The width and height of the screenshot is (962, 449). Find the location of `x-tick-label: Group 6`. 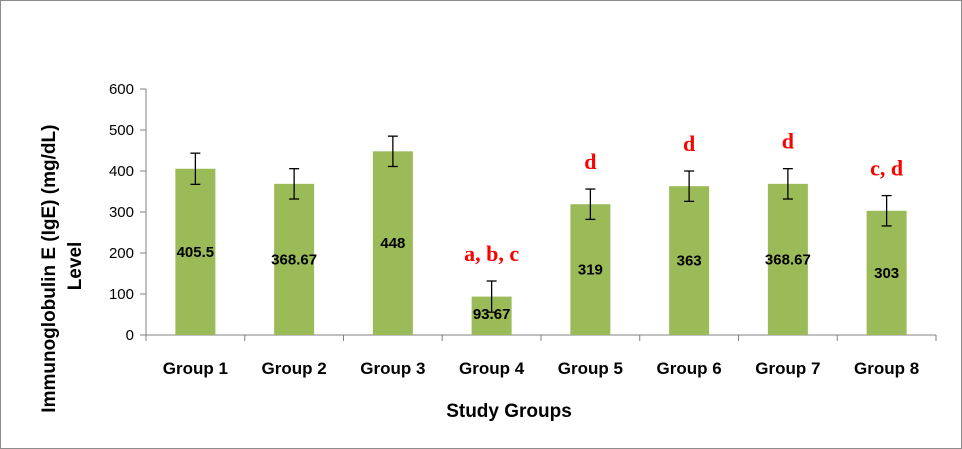

x-tick-label: Group 6 is located at coordinates (689, 368).